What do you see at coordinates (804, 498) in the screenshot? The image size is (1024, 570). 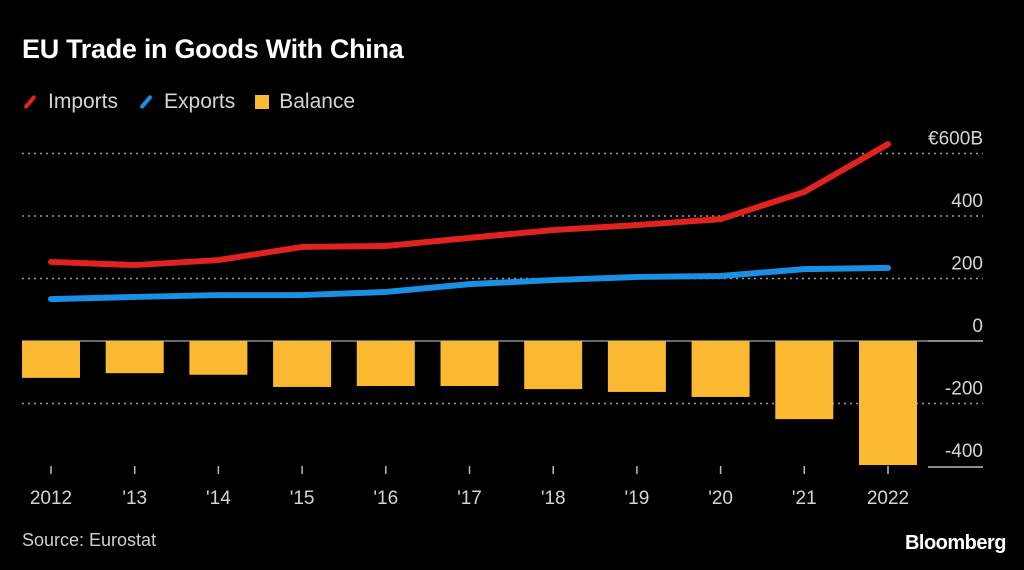 I see `x-tick-label: '21` at bounding box center [804, 498].